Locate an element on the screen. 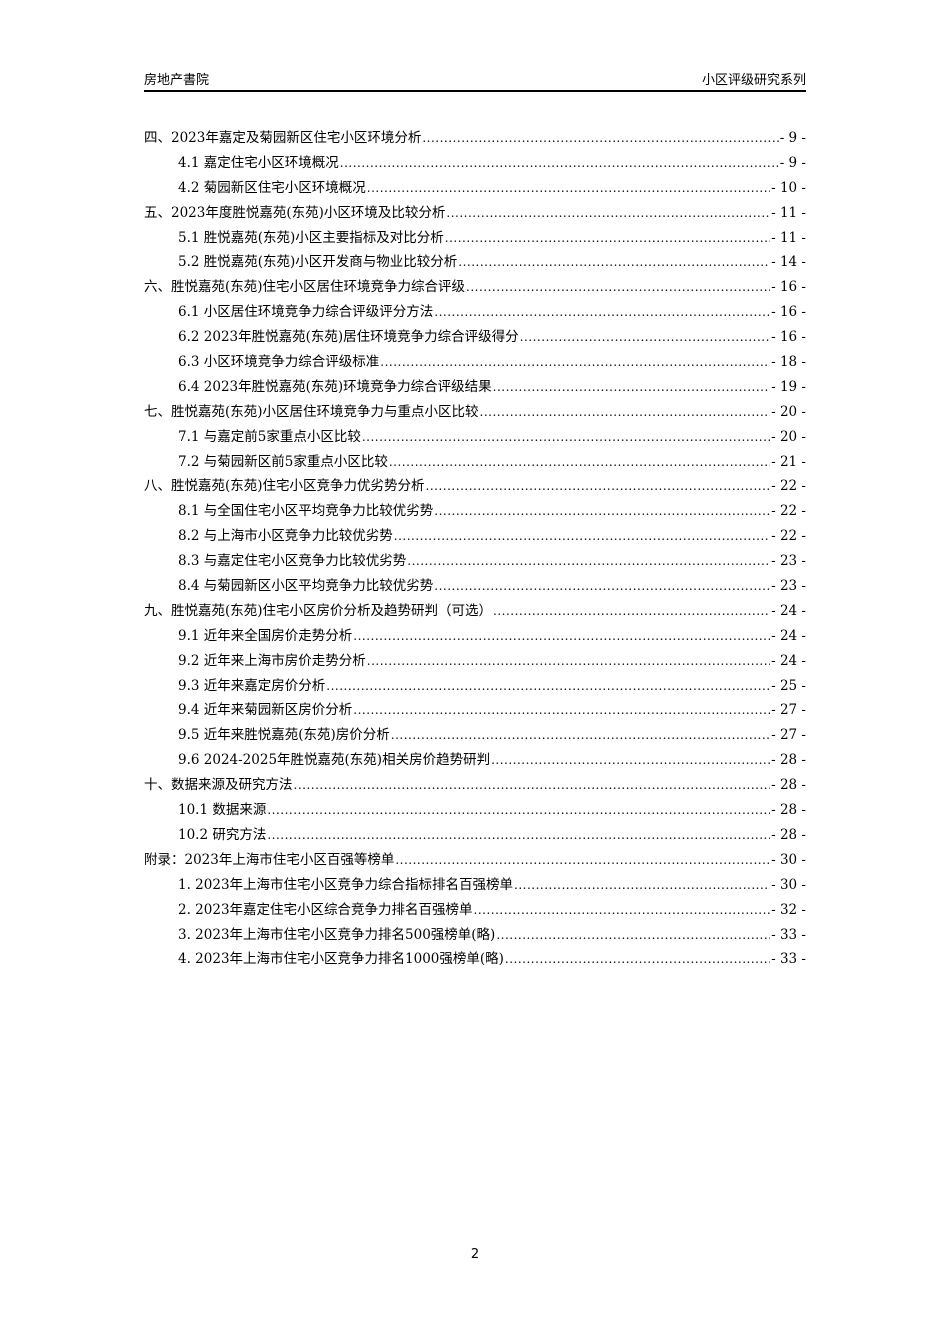  toc-entry: 5.1 胜悦嘉苑(东苑)小区主要指标及对比分析 - 11 - is located at coordinates (475, 238).